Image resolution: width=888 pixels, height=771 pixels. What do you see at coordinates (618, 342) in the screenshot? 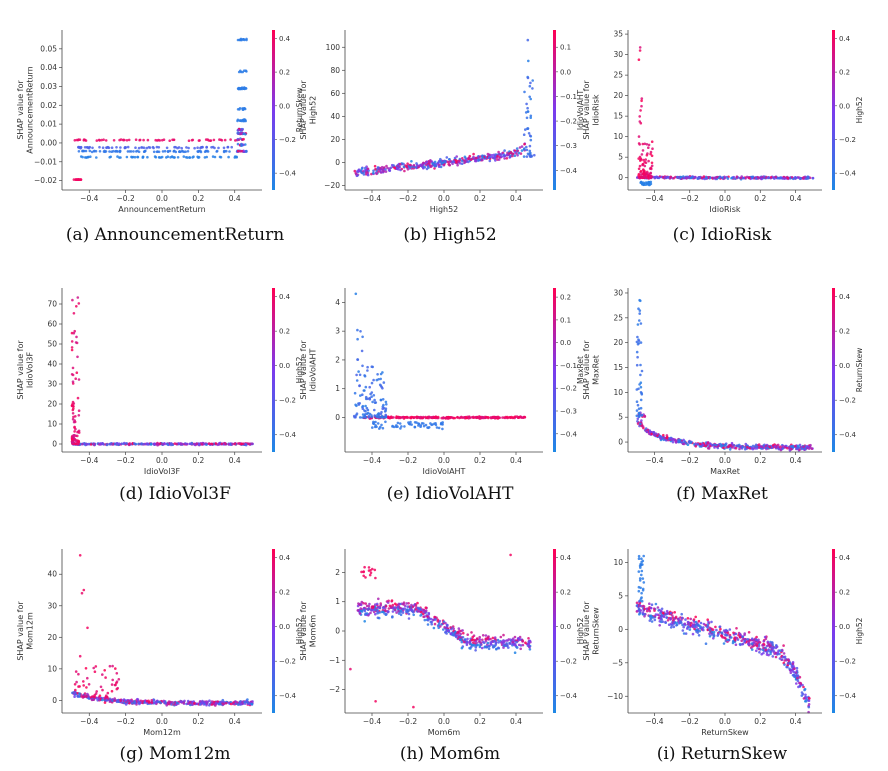
I see `y-tick-label: 20` at bounding box center [618, 342].